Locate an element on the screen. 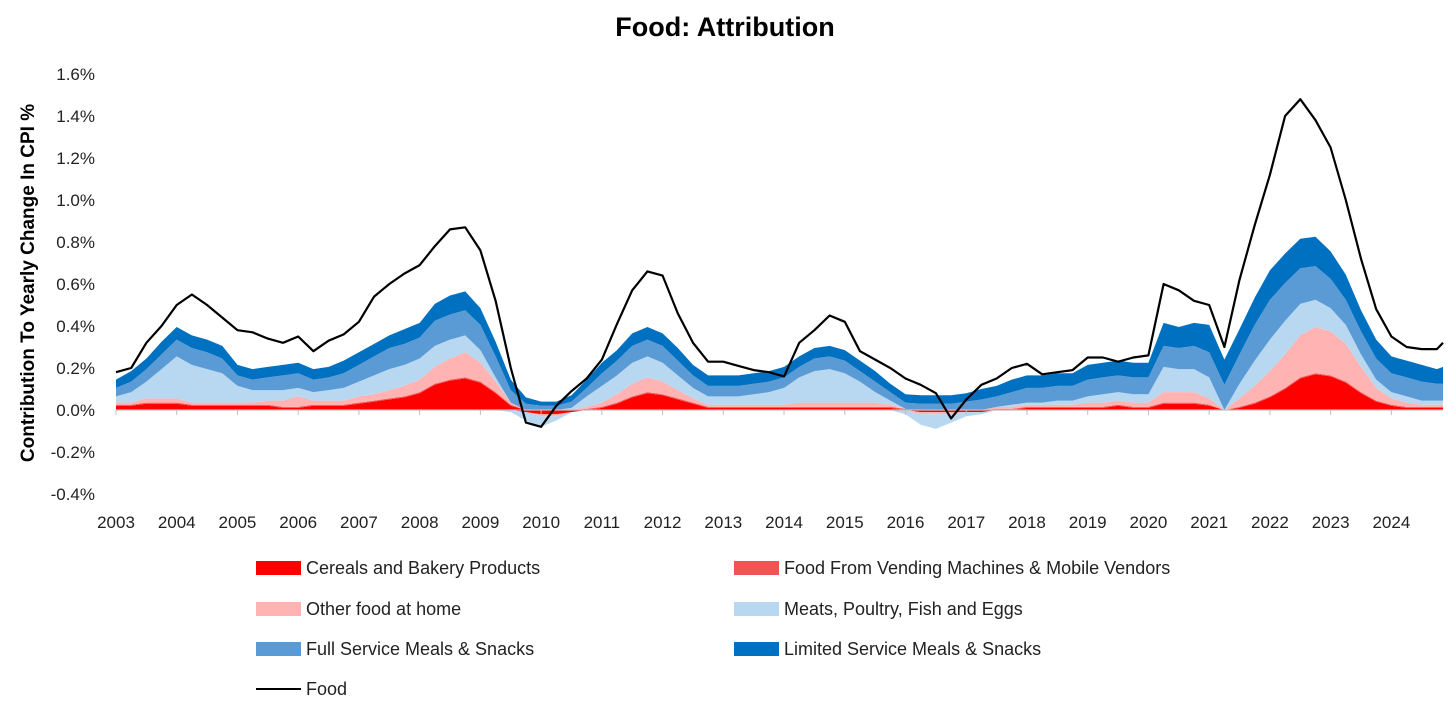 The height and width of the screenshot is (711, 1456). area-other-food-at-home-negative is located at coordinates (779, 413).